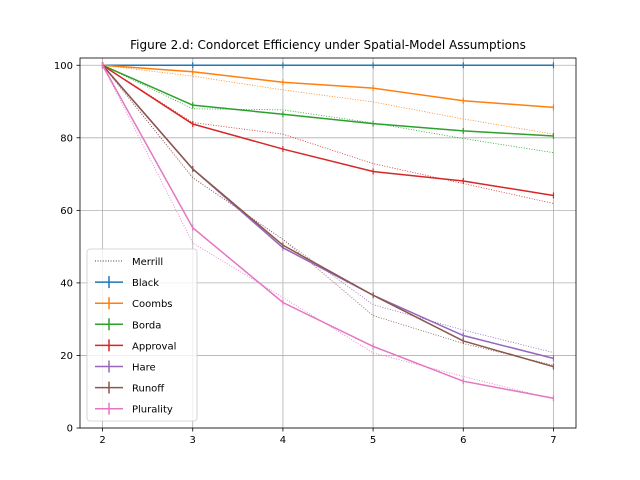  I want to click on x-axis-ticks: 2 3 4 5 6 7, so click(328, 437).